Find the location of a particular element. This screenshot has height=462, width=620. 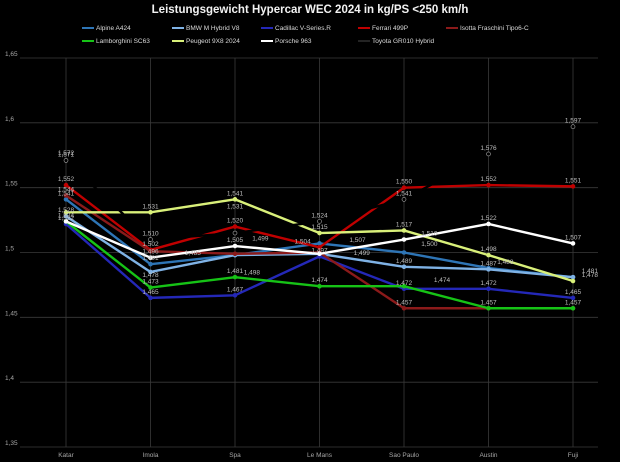

data-label: 1,504 is located at coordinates (302, 241).